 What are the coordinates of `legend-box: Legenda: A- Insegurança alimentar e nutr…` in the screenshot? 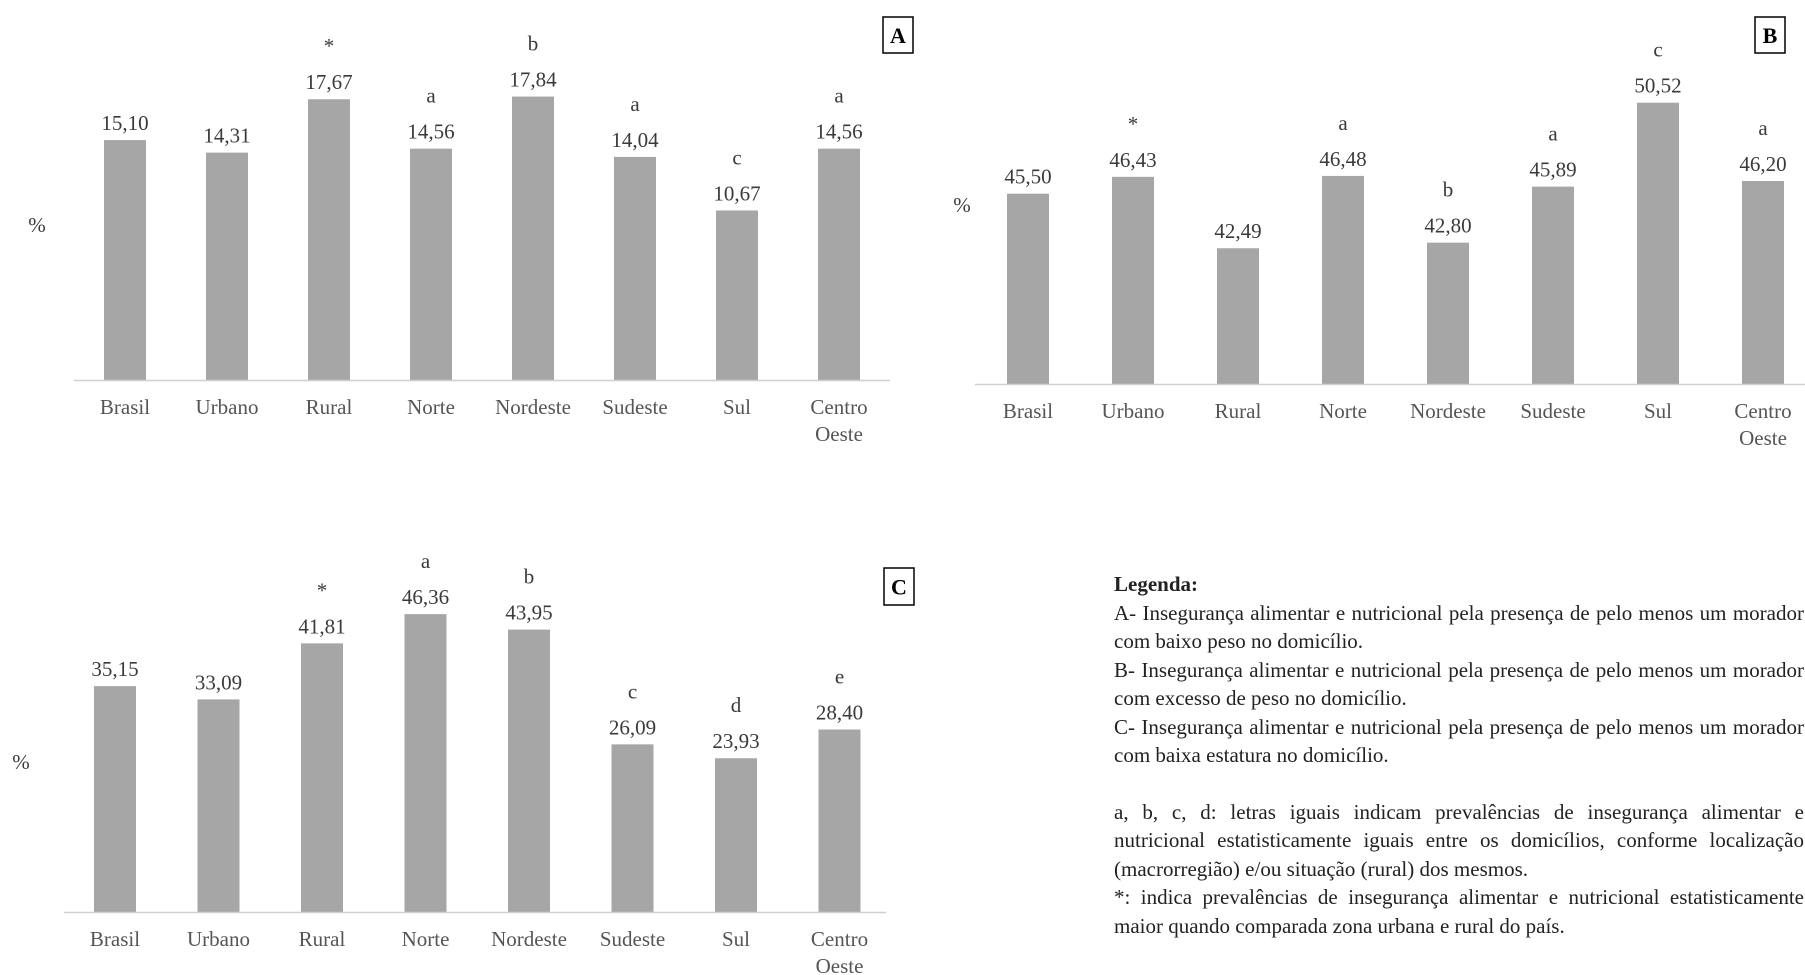 It's located at (1459, 755).